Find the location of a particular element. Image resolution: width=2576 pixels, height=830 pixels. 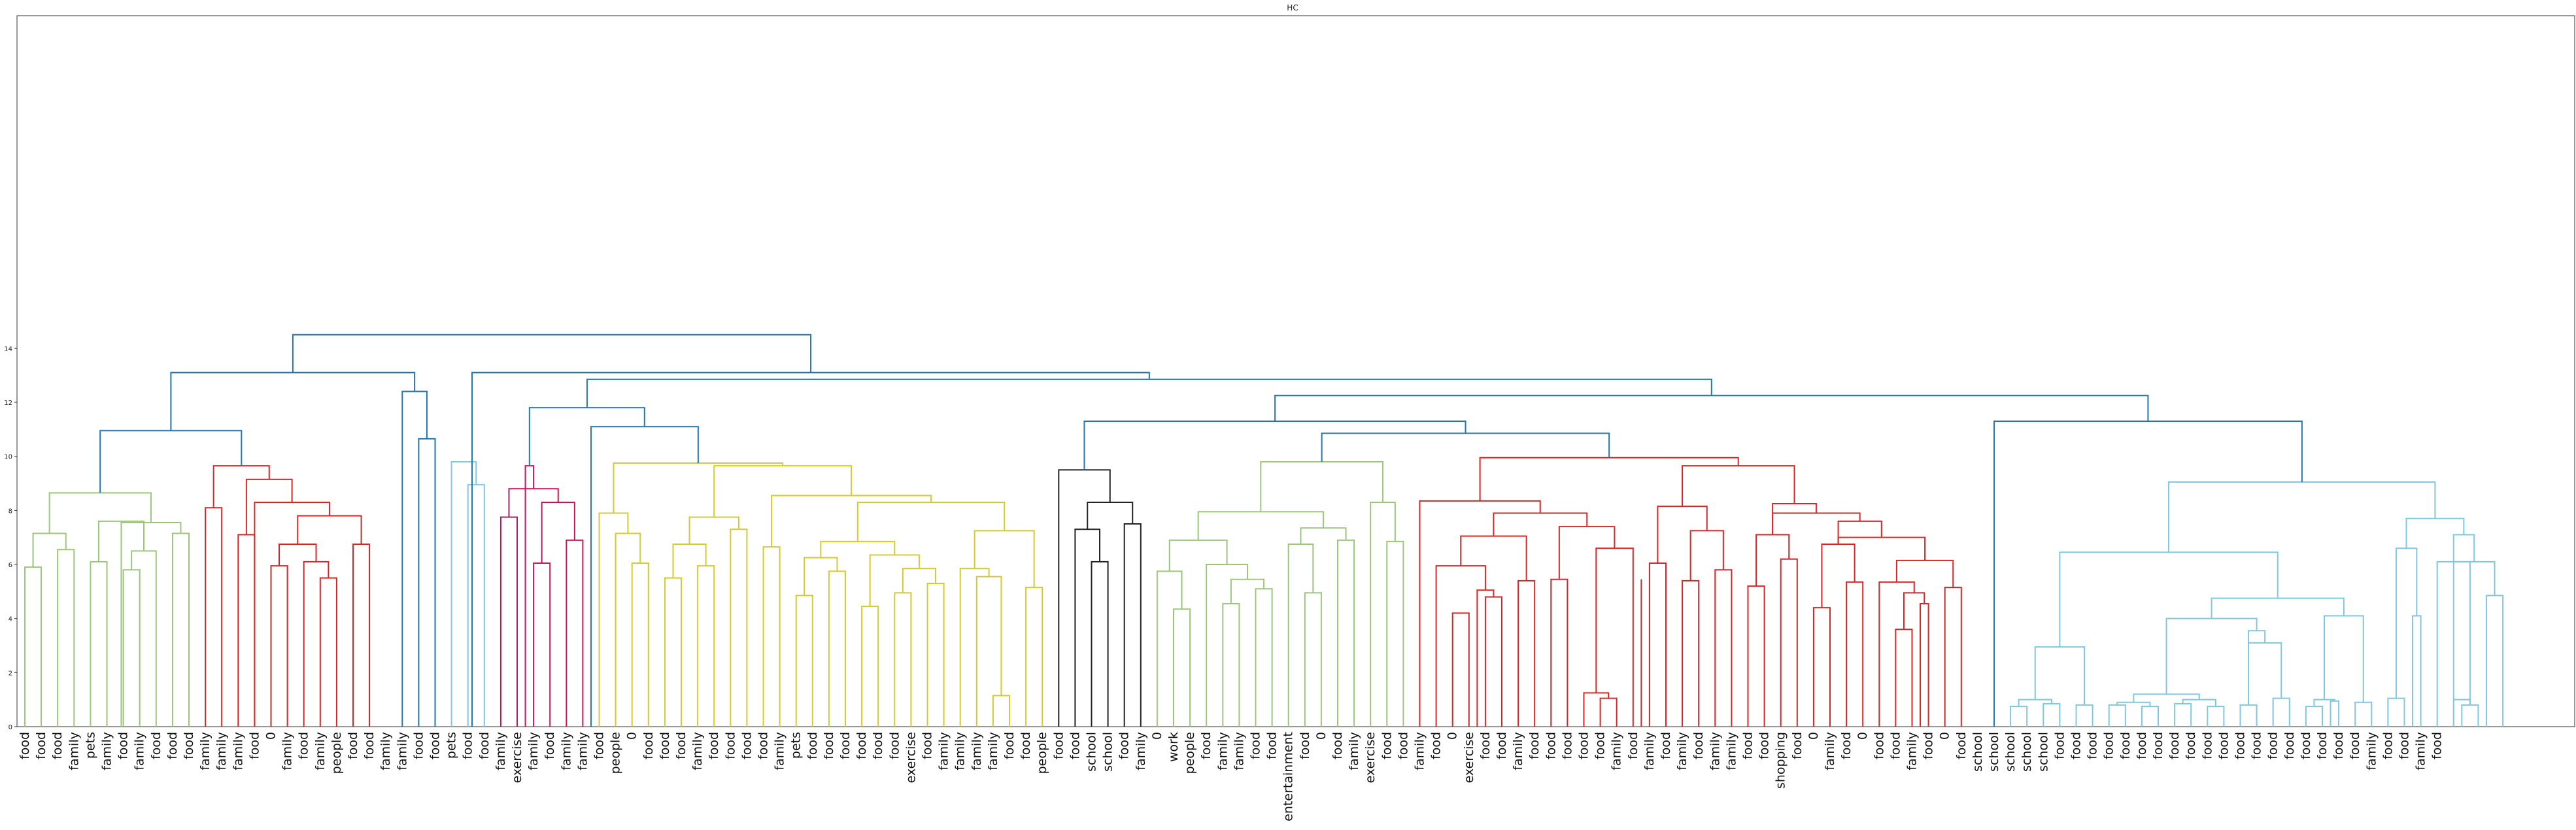

leaf-label: shopping is located at coordinates (1781, 760).